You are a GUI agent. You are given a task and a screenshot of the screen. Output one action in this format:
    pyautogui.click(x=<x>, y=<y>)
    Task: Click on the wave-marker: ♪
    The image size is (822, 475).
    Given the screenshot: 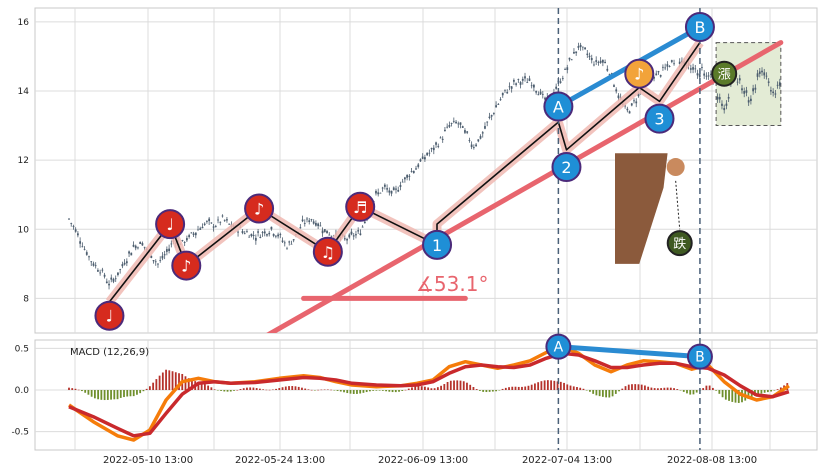 What is the action you would take?
    pyautogui.click(x=186, y=265)
    